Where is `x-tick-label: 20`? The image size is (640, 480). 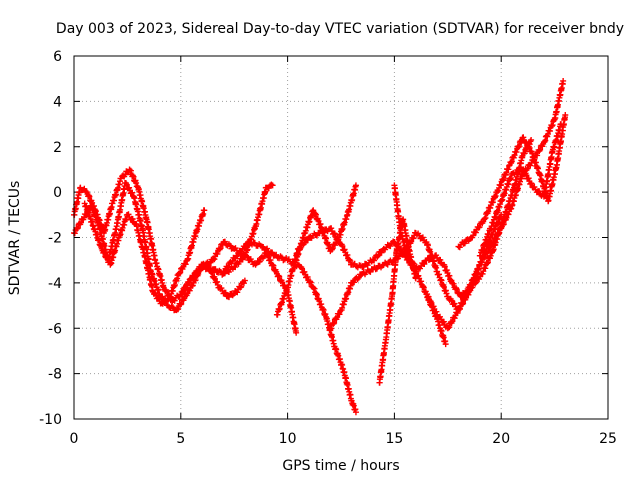 x-tick-label: 20 is located at coordinates (501, 439).